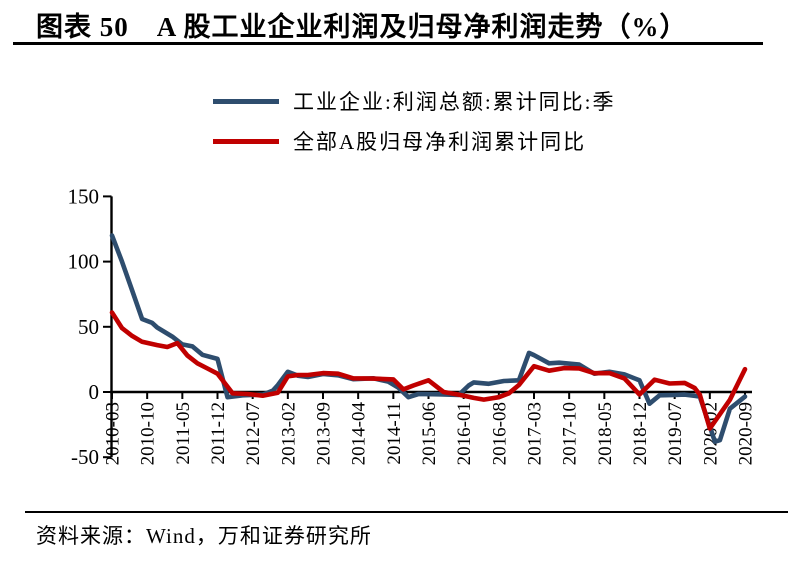 The width and height of the screenshot is (795, 577). I want to click on legend: 工业企业:利润总额:累计同比:季 全部A股归母净利润累计同比, so click(414, 126).